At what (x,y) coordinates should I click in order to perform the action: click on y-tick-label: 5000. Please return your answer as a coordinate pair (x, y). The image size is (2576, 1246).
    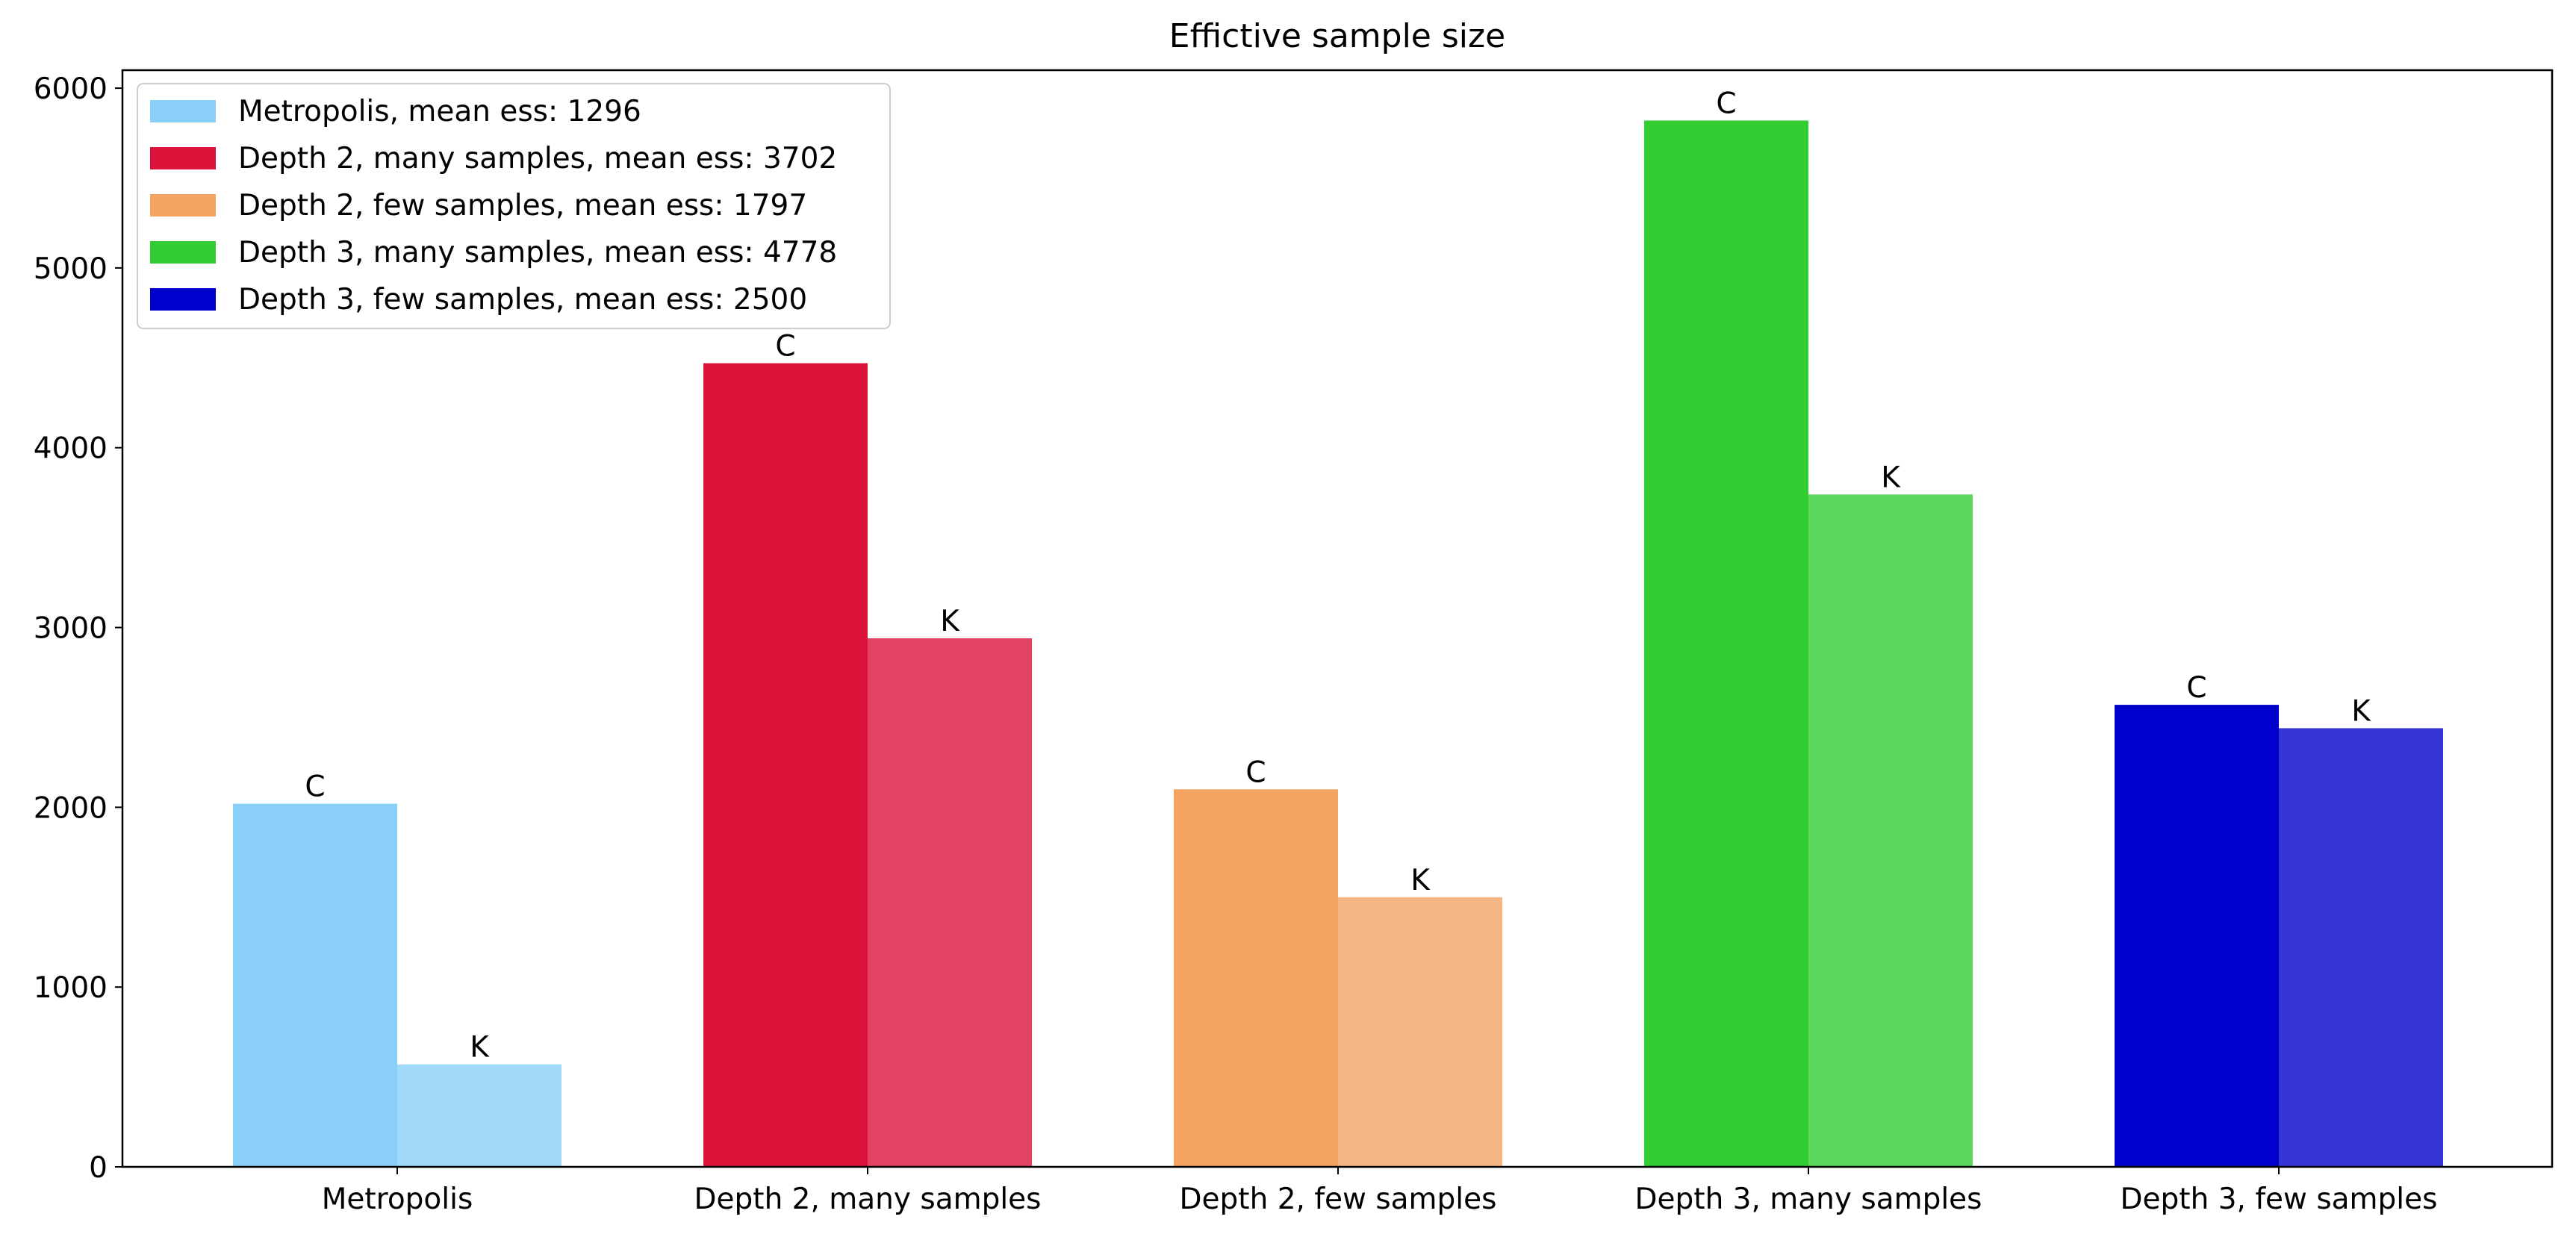
    Looking at the image, I should click on (71, 269).